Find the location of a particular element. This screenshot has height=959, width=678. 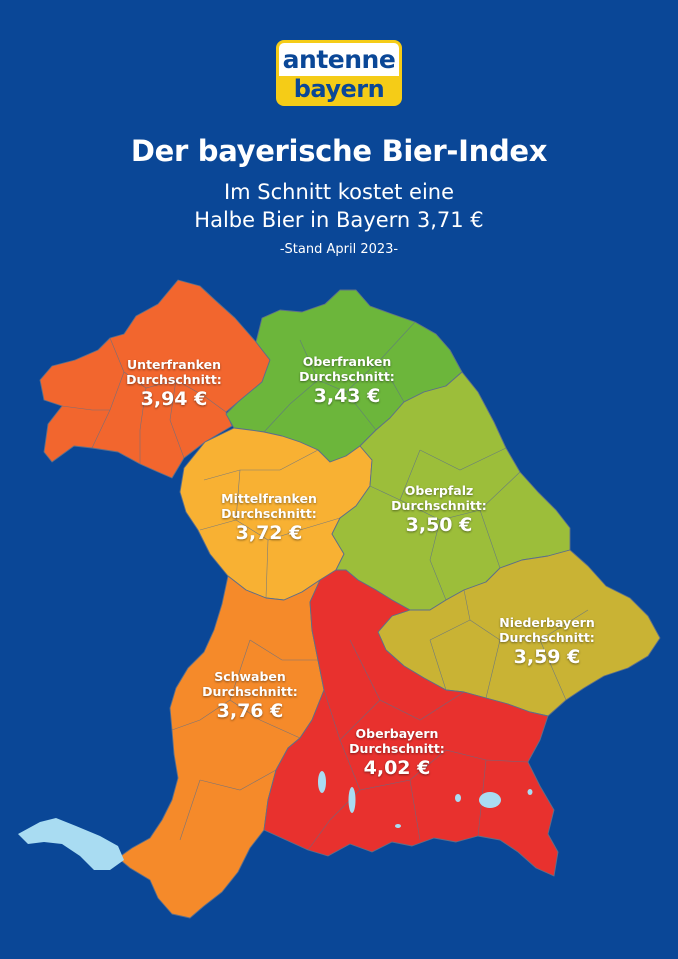

region-price: 3,76 € is located at coordinates (250, 711).